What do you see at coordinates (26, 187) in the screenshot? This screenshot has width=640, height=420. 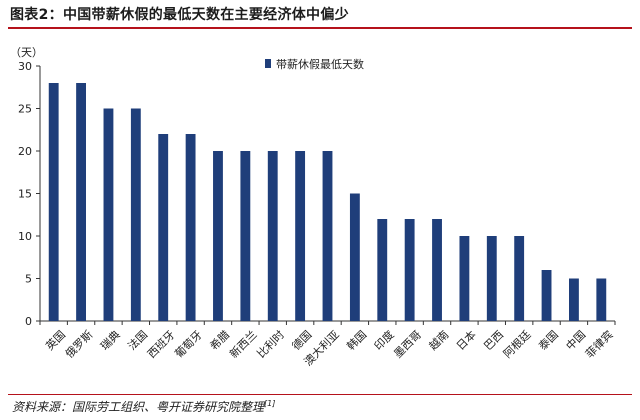 I see `y-axis: 0 5 10 15 20 25 30（天）` at bounding box center [26, 187].